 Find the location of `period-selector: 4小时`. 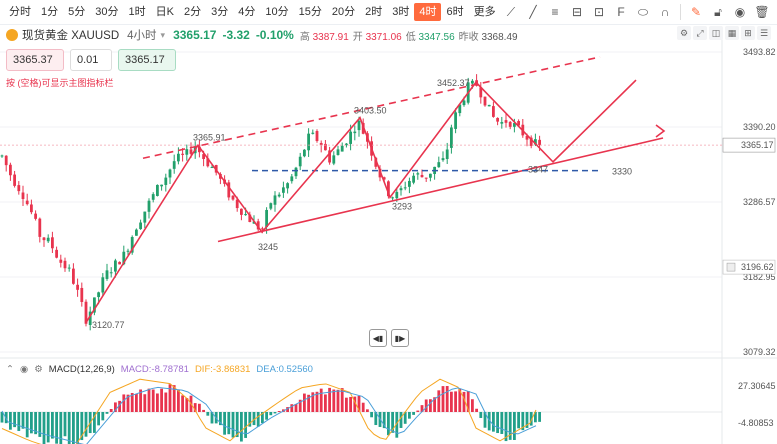

period-selector: 4小时 is located at coordinates (142, 36).